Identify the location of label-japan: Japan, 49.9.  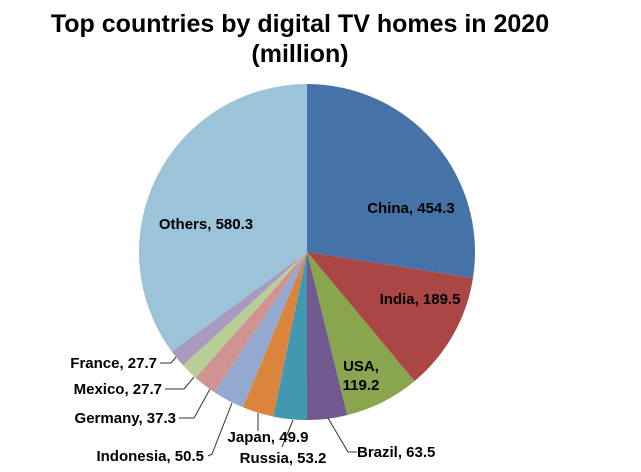
(268, 437).